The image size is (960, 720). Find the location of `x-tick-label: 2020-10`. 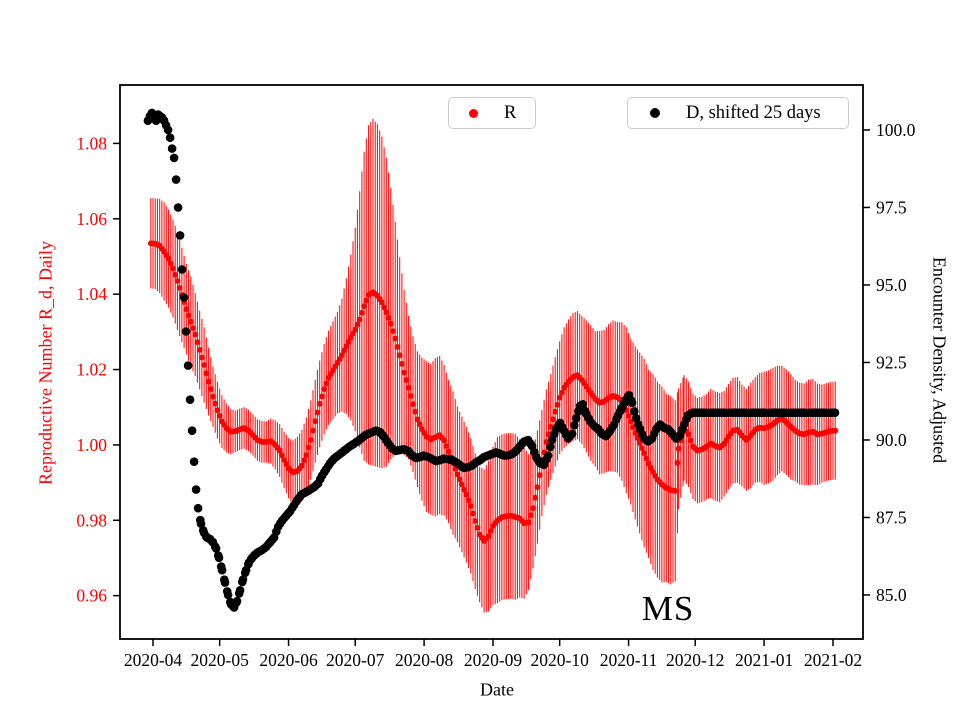

x-tick-label: 2020-10 is located at coordinates (560, 660).